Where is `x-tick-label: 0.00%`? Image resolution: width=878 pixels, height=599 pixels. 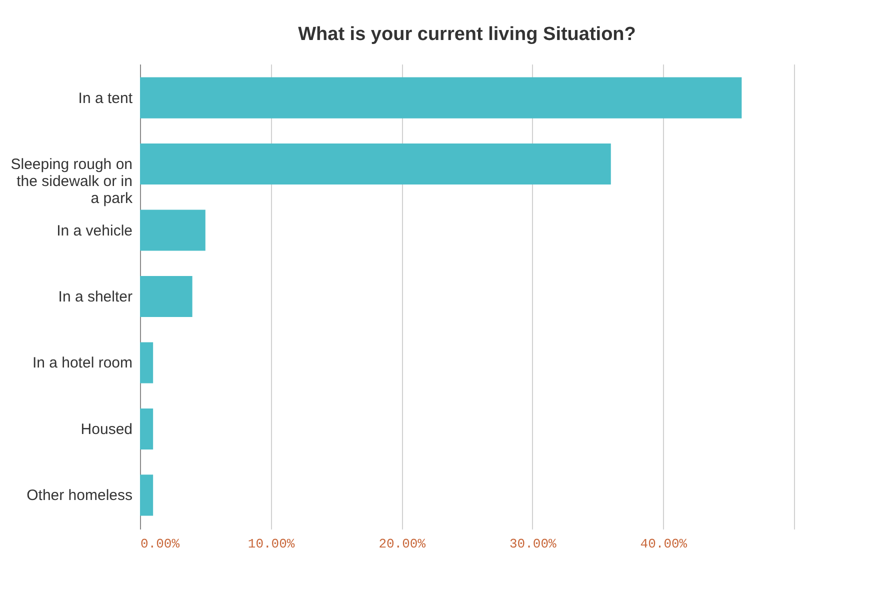 x-tick-label: 0.00% is located at coordinates (160, 544).